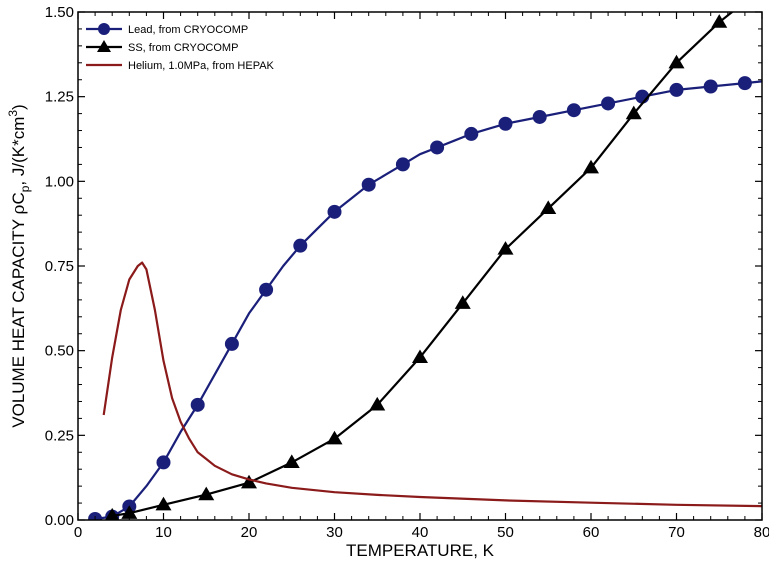 This screenshot has height=563, width=769. I want to click on y-tick-label: 1.50, so click(59, 12).